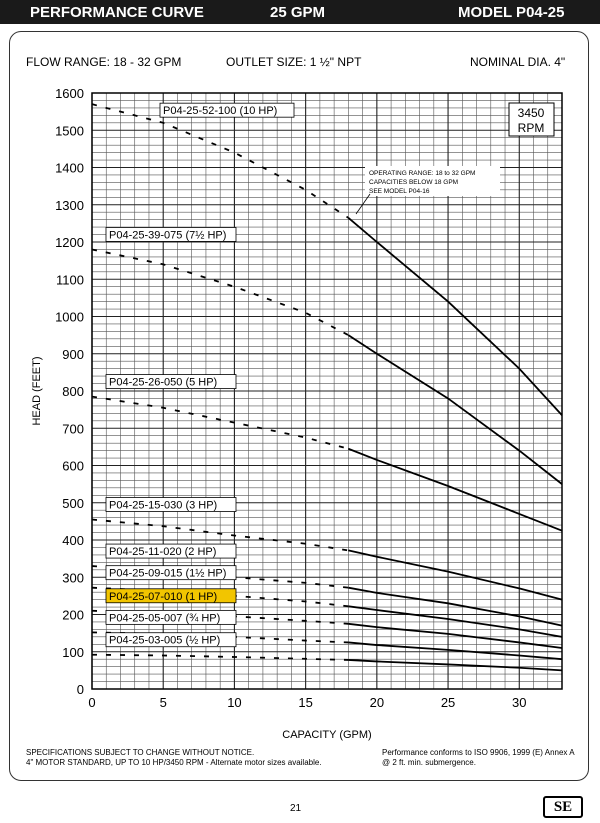 The height and width of the screenshot is (823, 600). What do you see at coordinates (73, 391) in the screenshot?
I see `y-tick-label: 800` at bounding box center [73, 391].